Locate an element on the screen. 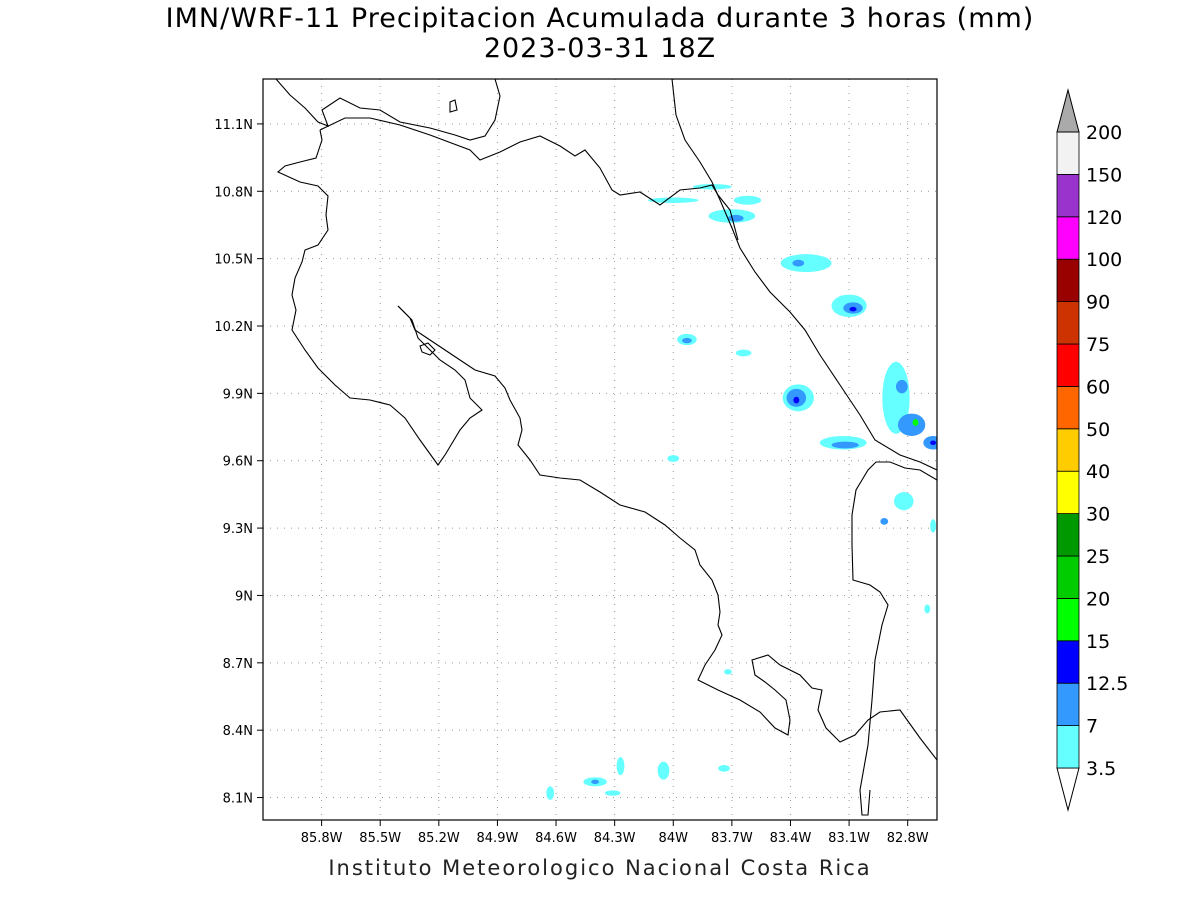  lake-nicaragua-shore is located at coordinates (379, 297).